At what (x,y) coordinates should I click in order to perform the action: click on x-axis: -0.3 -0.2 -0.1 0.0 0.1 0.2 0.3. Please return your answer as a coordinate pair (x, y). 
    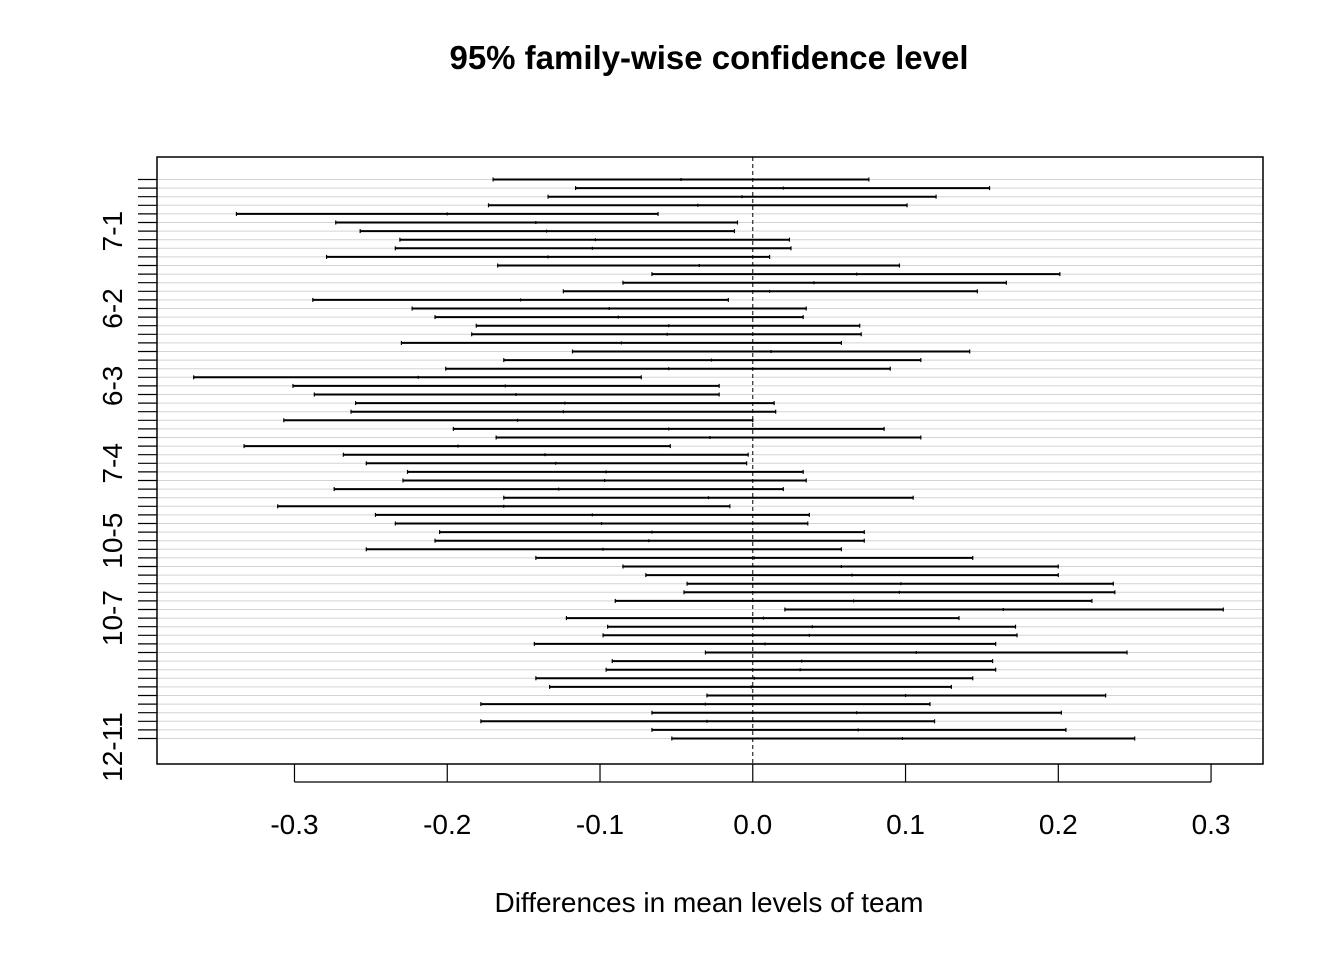
    Looking at the image, I should click on (750, 802).